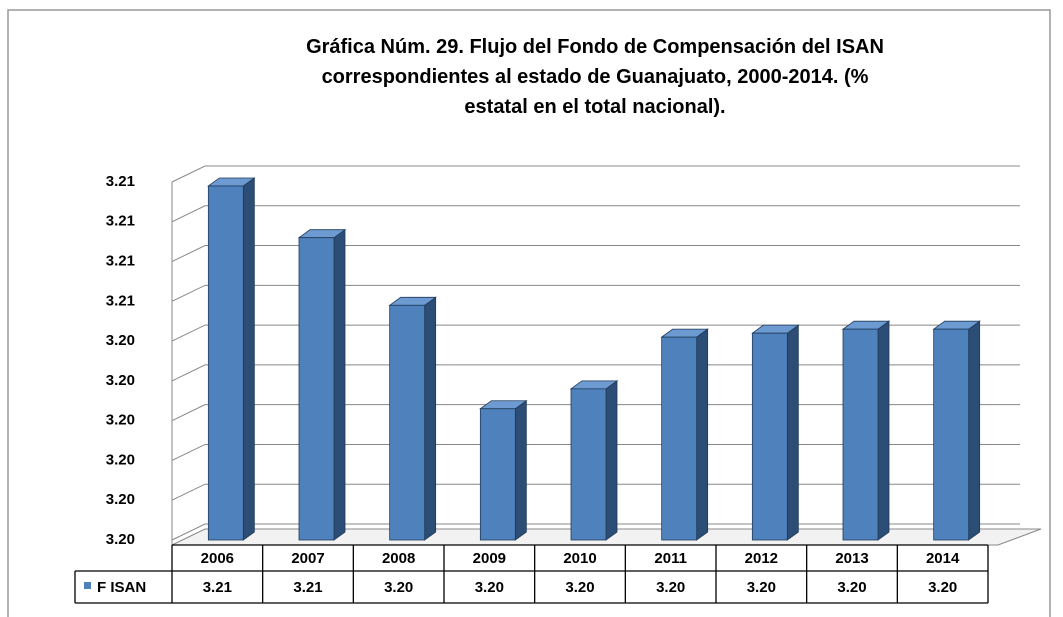 Image resolution: width=1063 pixels, height=617 pixels. What do you see at coordinates (943, 558) in the screenshot?
I see `x-tick-label: 2014` at bounding box center [943, 558].